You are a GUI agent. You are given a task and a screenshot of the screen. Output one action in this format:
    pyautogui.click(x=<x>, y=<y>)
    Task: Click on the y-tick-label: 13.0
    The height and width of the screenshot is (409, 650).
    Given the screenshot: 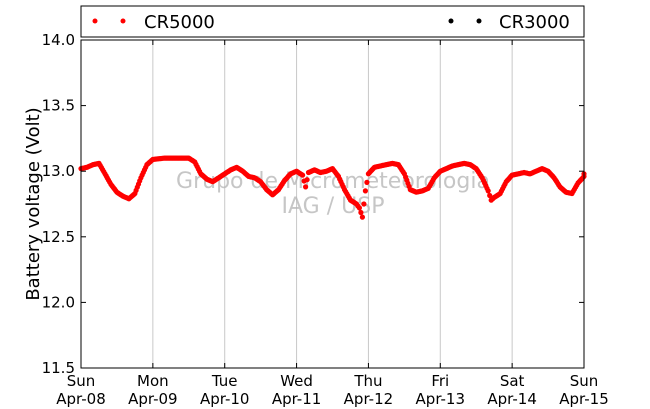 What is the action you would take?
    pyautogui.click(x=58, y=171)
    